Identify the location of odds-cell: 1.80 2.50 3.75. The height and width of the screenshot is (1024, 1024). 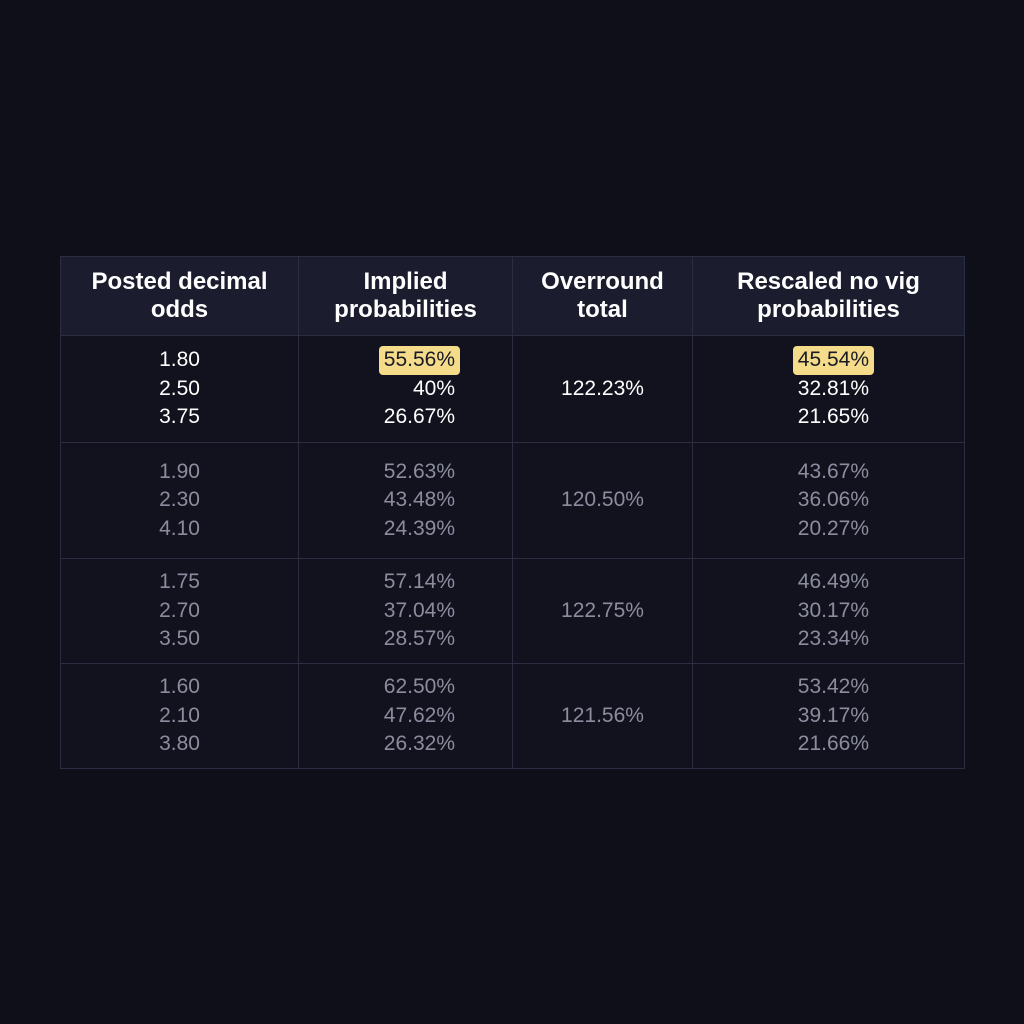
(179, 389).